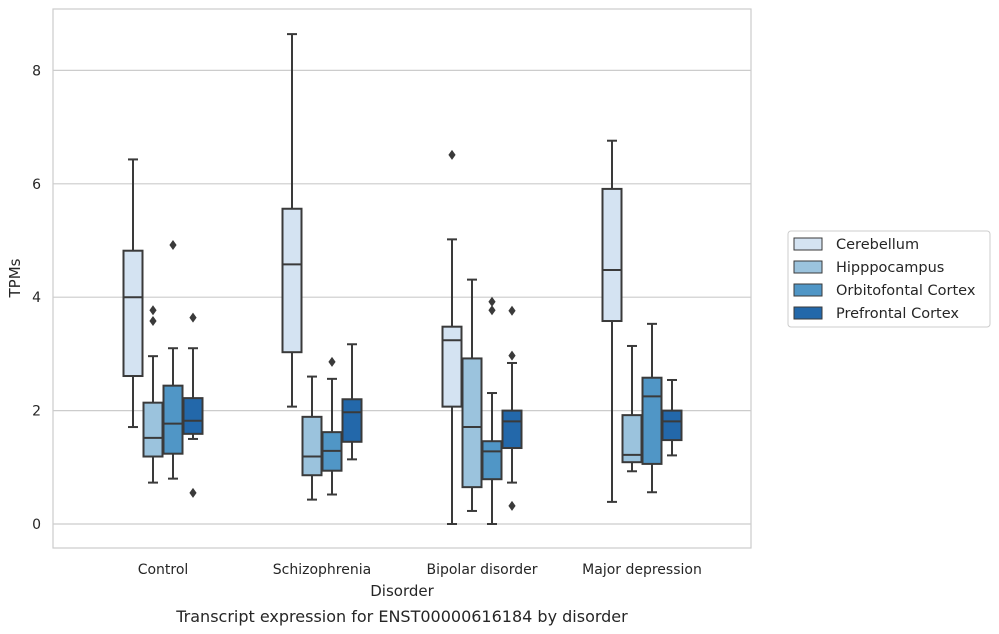 The height and width of the screenshot is (634, 999). I want to click on legend-label: Prefrontal Cortex, so click(897, 314).